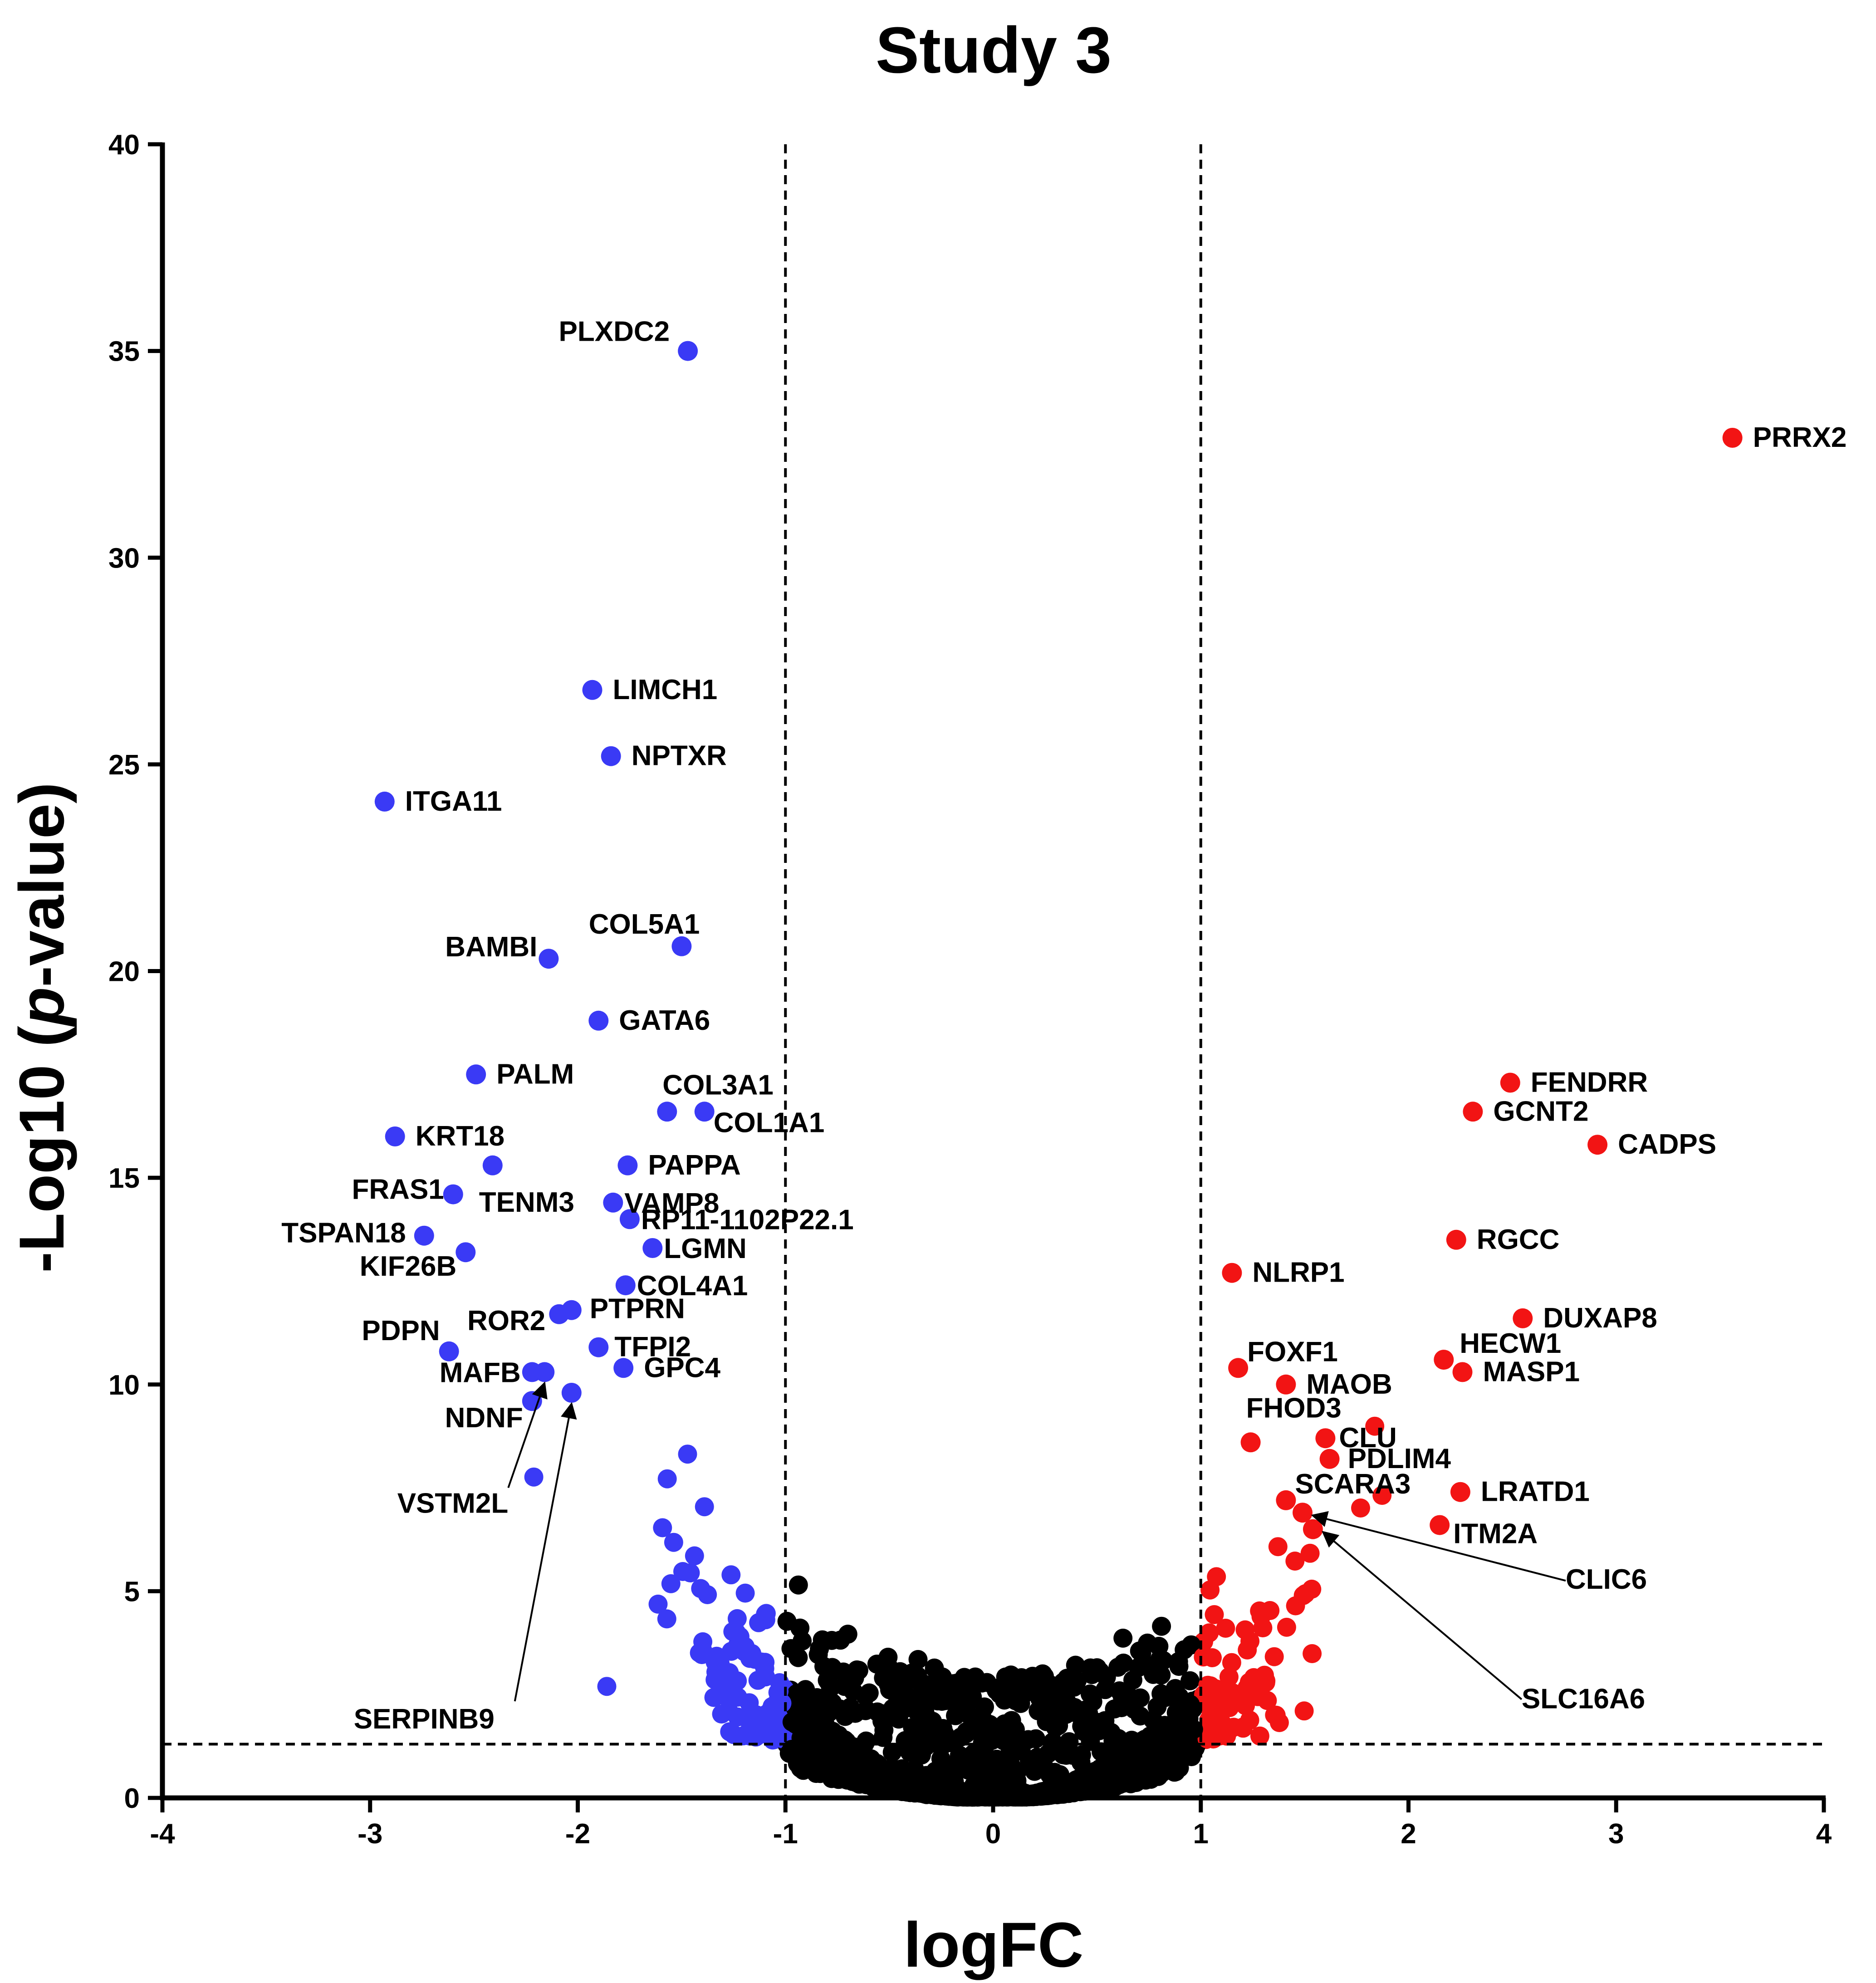 Image resolution: width=1876 pixels, height=1983 pixels. What do you see at coordinates (401, 1330) in the screenshot?
I see `gene-label-pdpn: PDPN` at bounding box center [401, 1330].